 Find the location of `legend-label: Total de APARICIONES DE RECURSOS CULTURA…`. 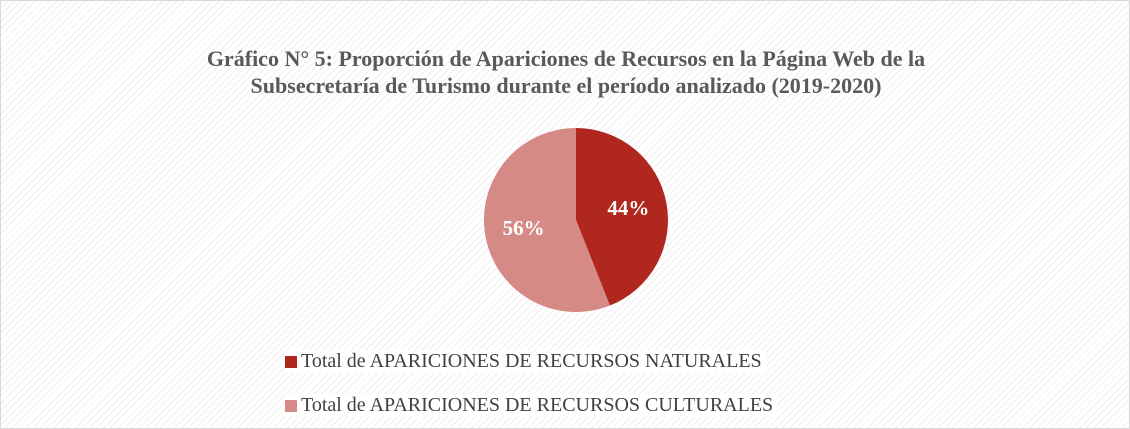

legend-label: Total de APARICIONES DE RECURSOS CULTURA… is located at coordinates (537, 405).